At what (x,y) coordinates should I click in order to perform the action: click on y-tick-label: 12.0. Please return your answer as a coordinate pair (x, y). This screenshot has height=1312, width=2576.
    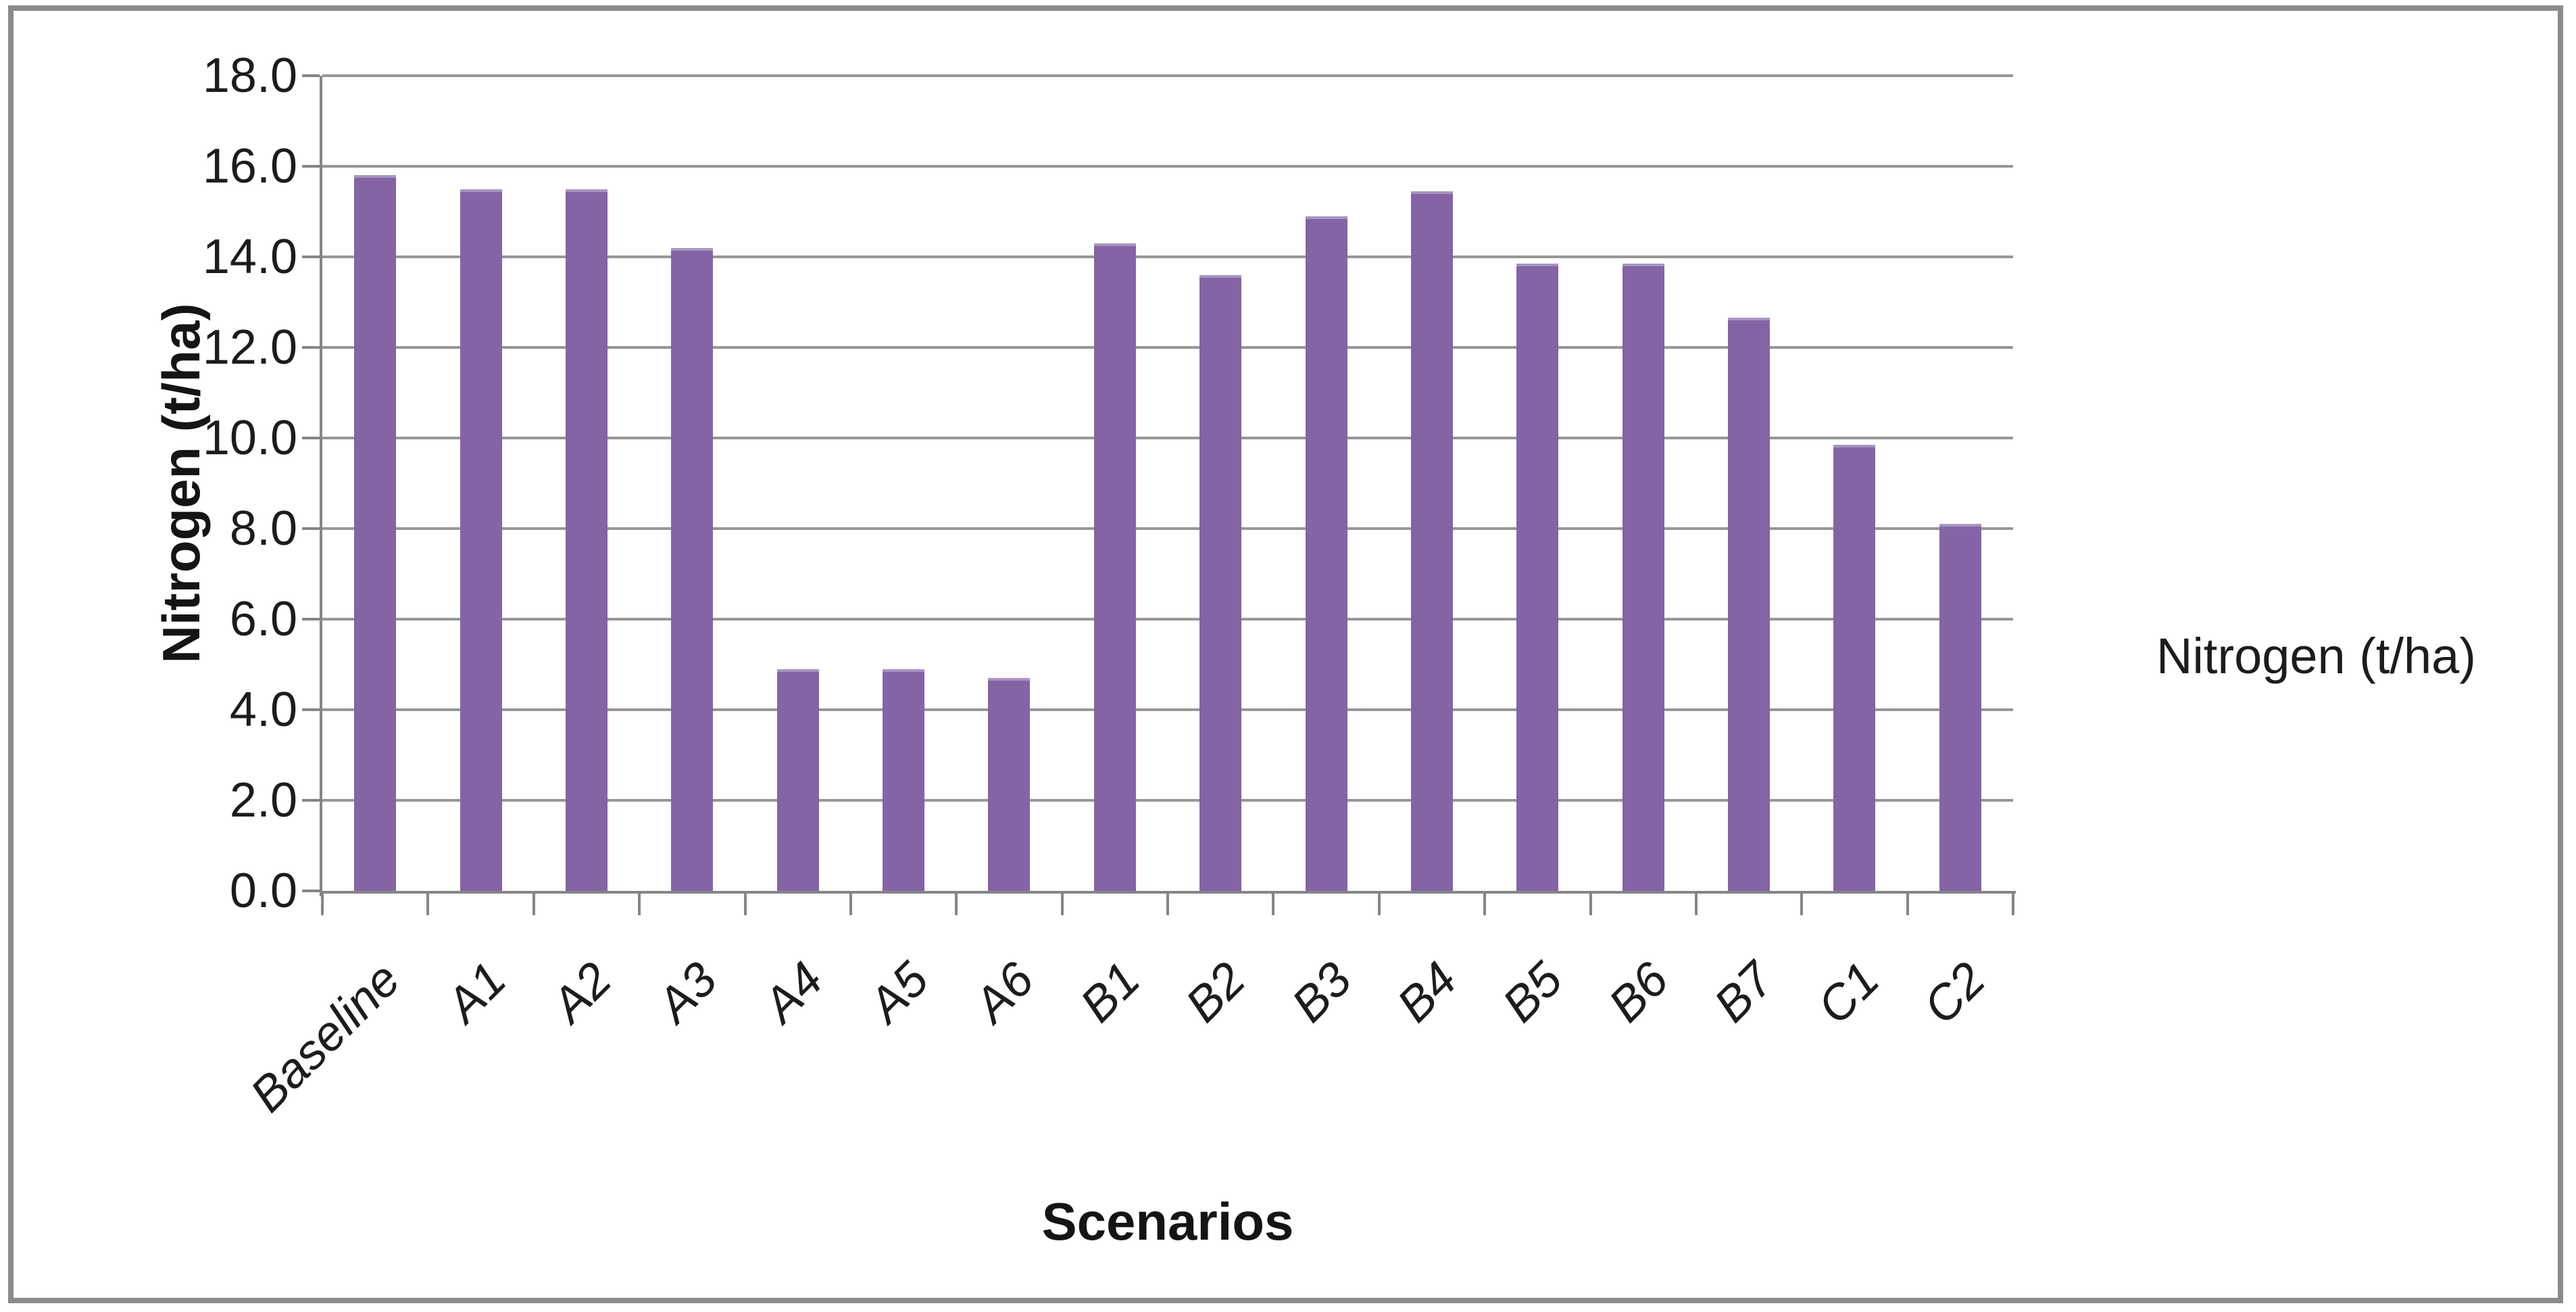
    Looking at the image, I should click on (250, 347).